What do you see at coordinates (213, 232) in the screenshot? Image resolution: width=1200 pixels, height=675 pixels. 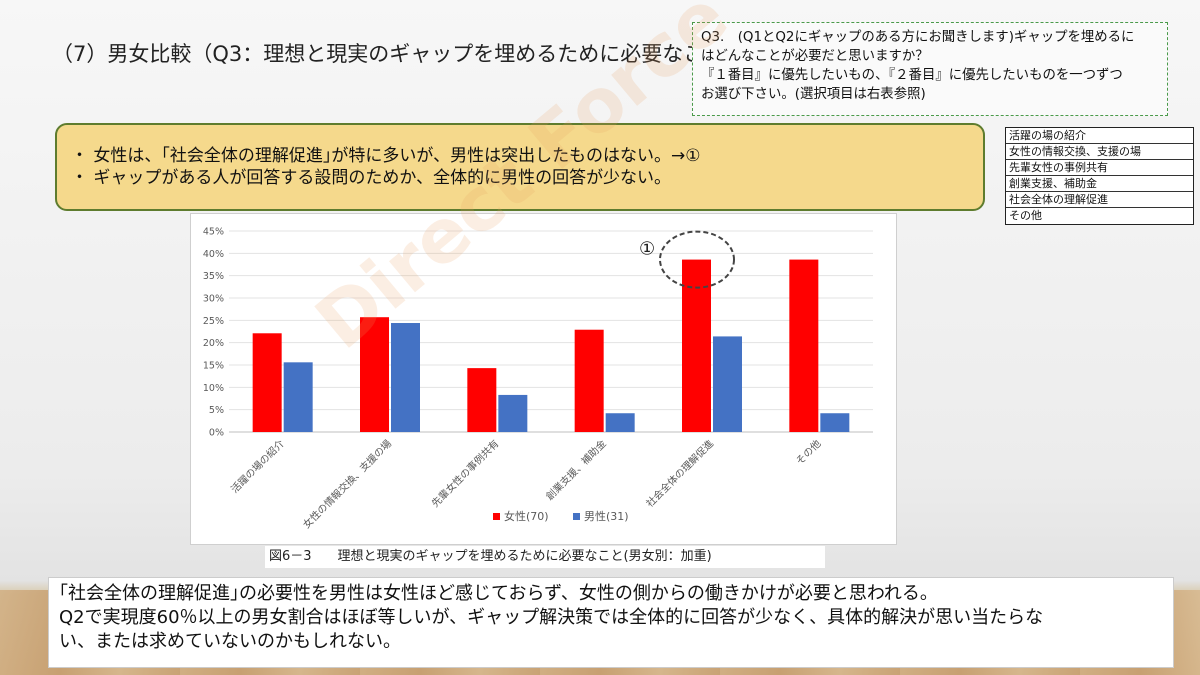 I see `y-tick-label: 45%` at bounding box center [213, 232].